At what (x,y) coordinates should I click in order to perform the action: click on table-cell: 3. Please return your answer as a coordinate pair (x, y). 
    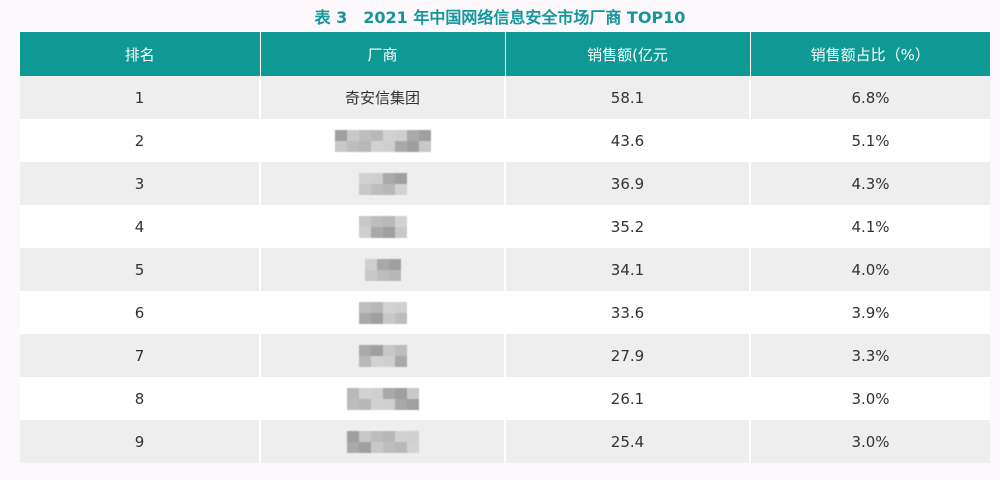
    Looking at the image, I should click on (140, 183).